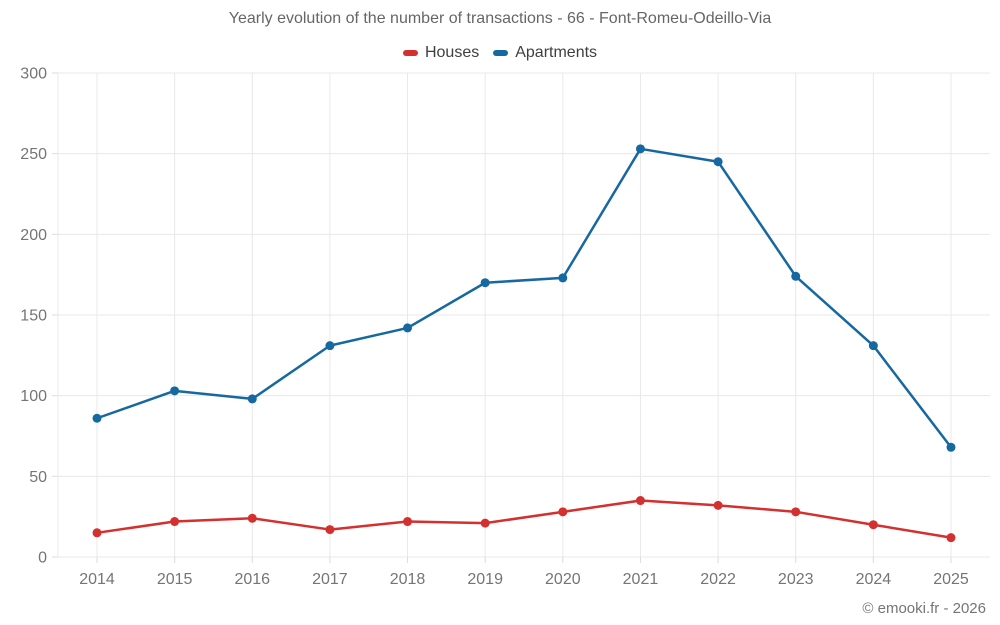 Image resolution: width=1000 pixels, height=625 pixels. Describe the element at coordinates (718, 505) in the screenshot. I see `point-houses-2022` at that location.